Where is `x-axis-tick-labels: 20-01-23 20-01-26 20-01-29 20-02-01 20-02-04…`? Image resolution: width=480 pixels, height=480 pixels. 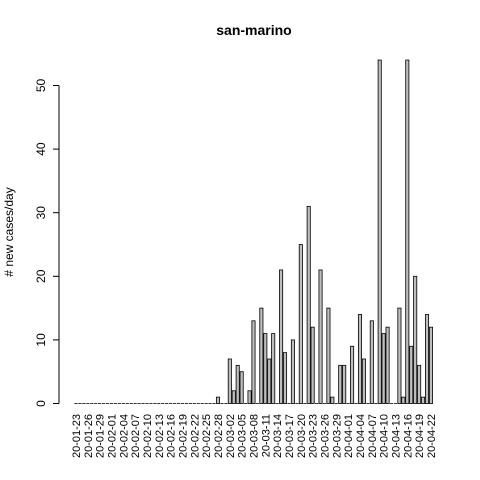
x-axis-tick-labels: 20-01-23 20-01-26 20-01-29 20-02-01 20-02-04… is located at coordinates (254, 436).